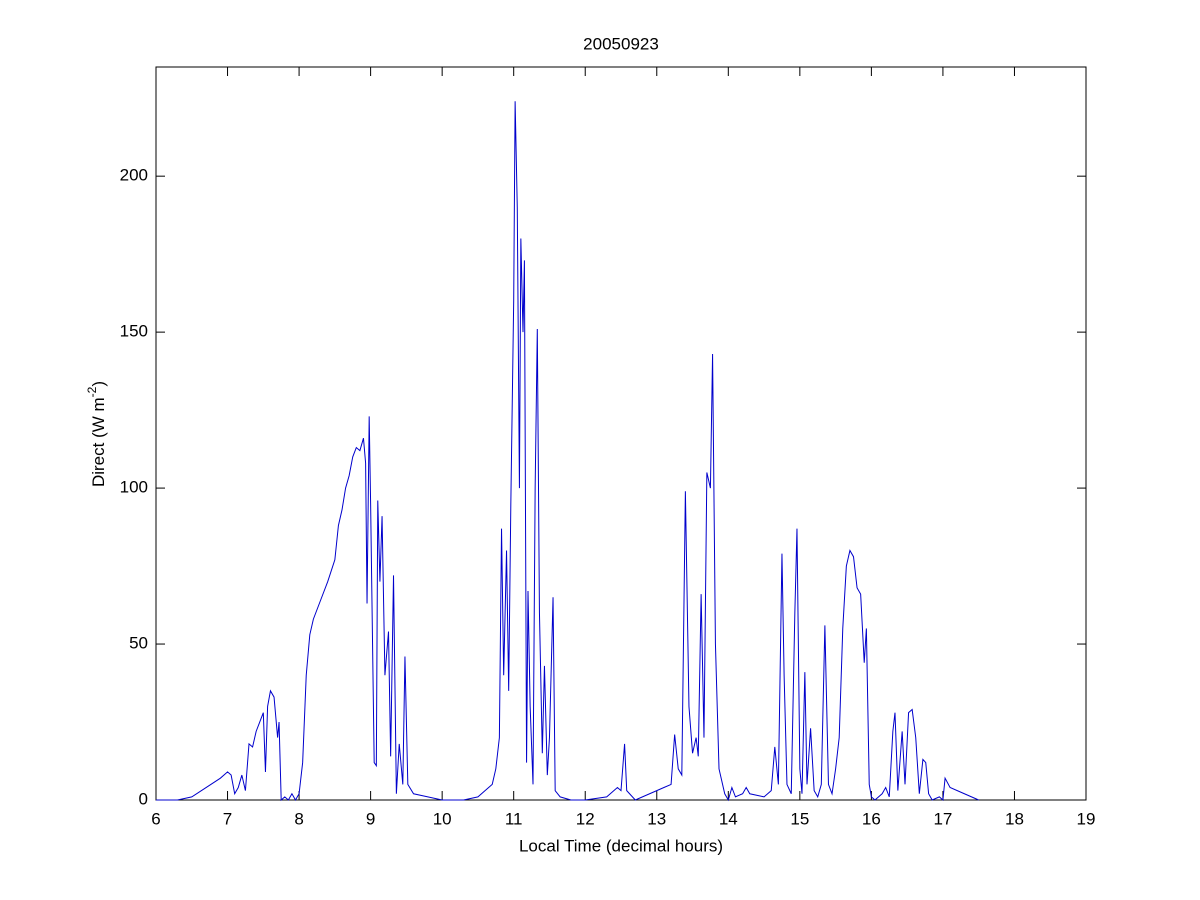  I want to click on x-tick-label: 10, so click(442, 818).